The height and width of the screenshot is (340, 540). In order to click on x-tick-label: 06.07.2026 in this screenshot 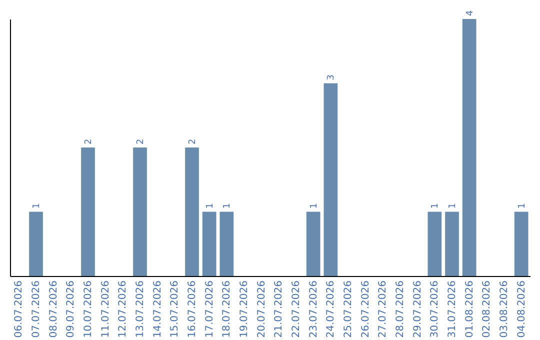, I will do `click(19, 309)`.